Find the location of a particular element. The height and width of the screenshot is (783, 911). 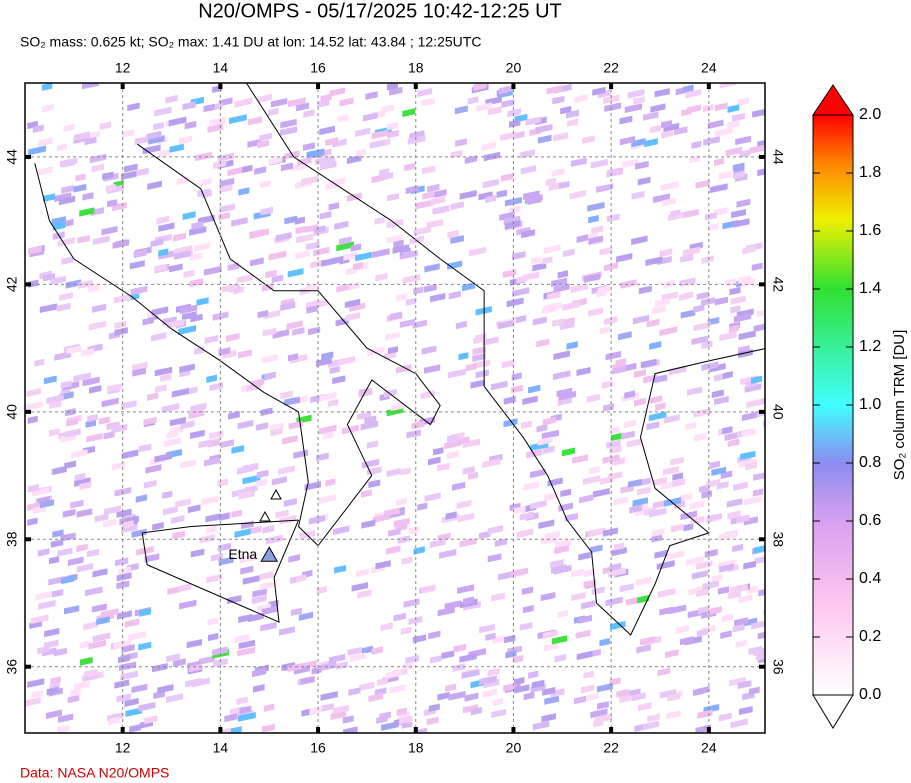

volcano-marker is located at coordinates (269, 554).